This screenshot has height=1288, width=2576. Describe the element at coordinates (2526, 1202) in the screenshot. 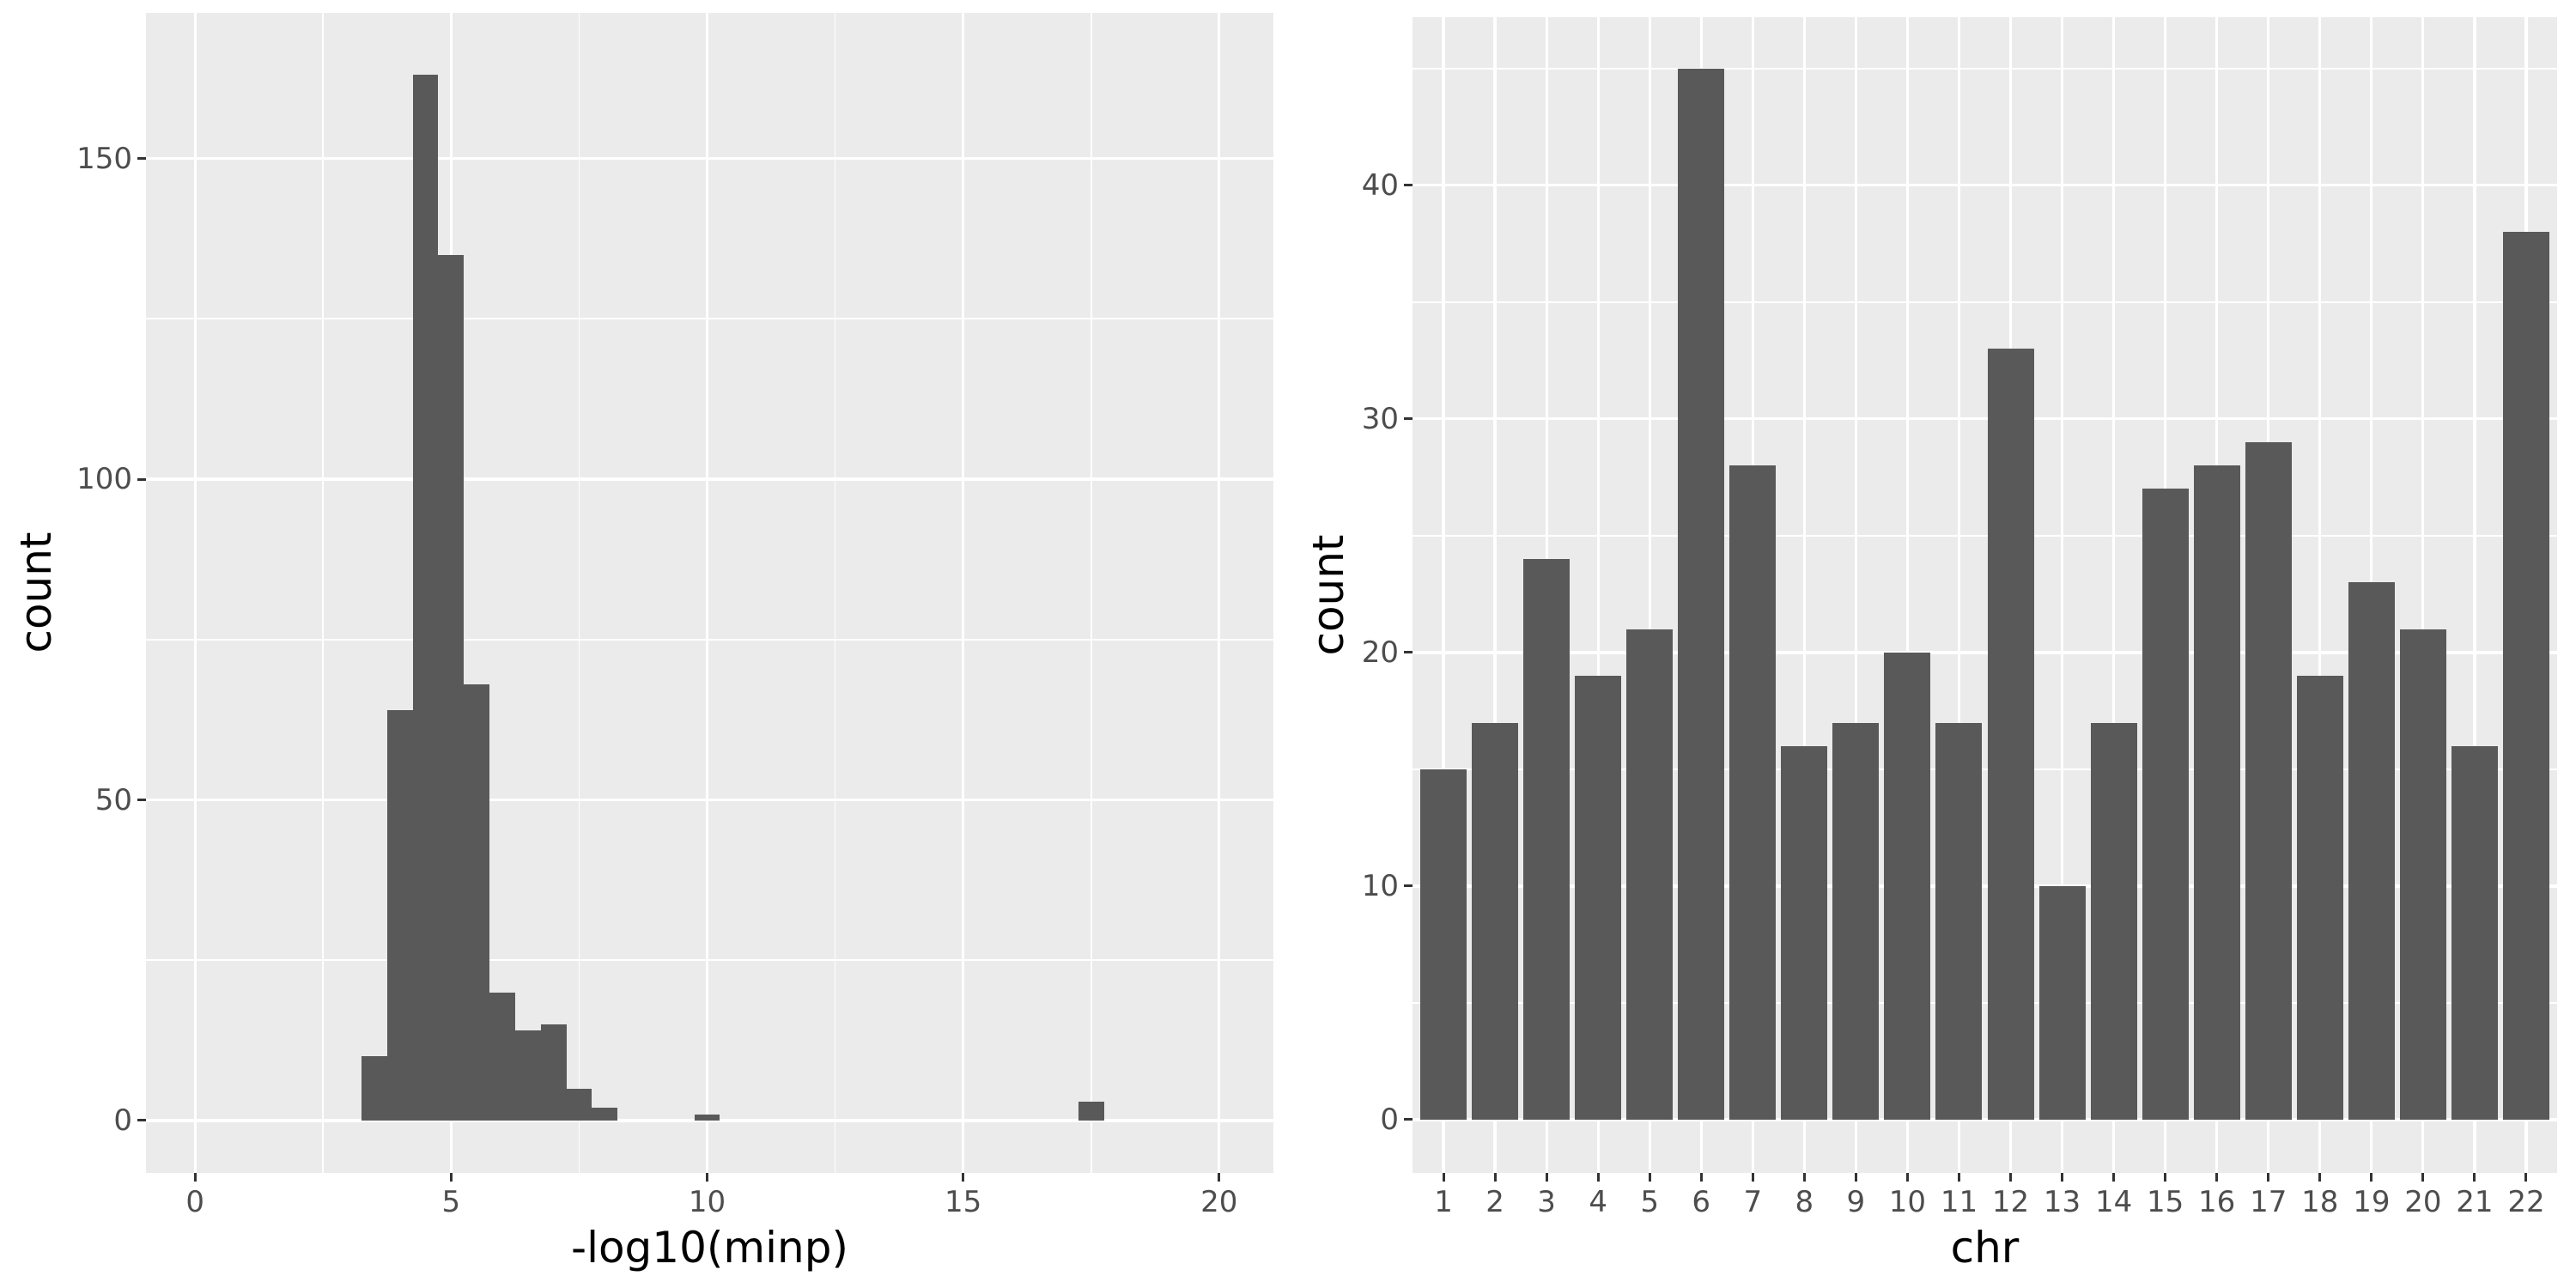

I see `x-axis-tick-label: 22` at that location.